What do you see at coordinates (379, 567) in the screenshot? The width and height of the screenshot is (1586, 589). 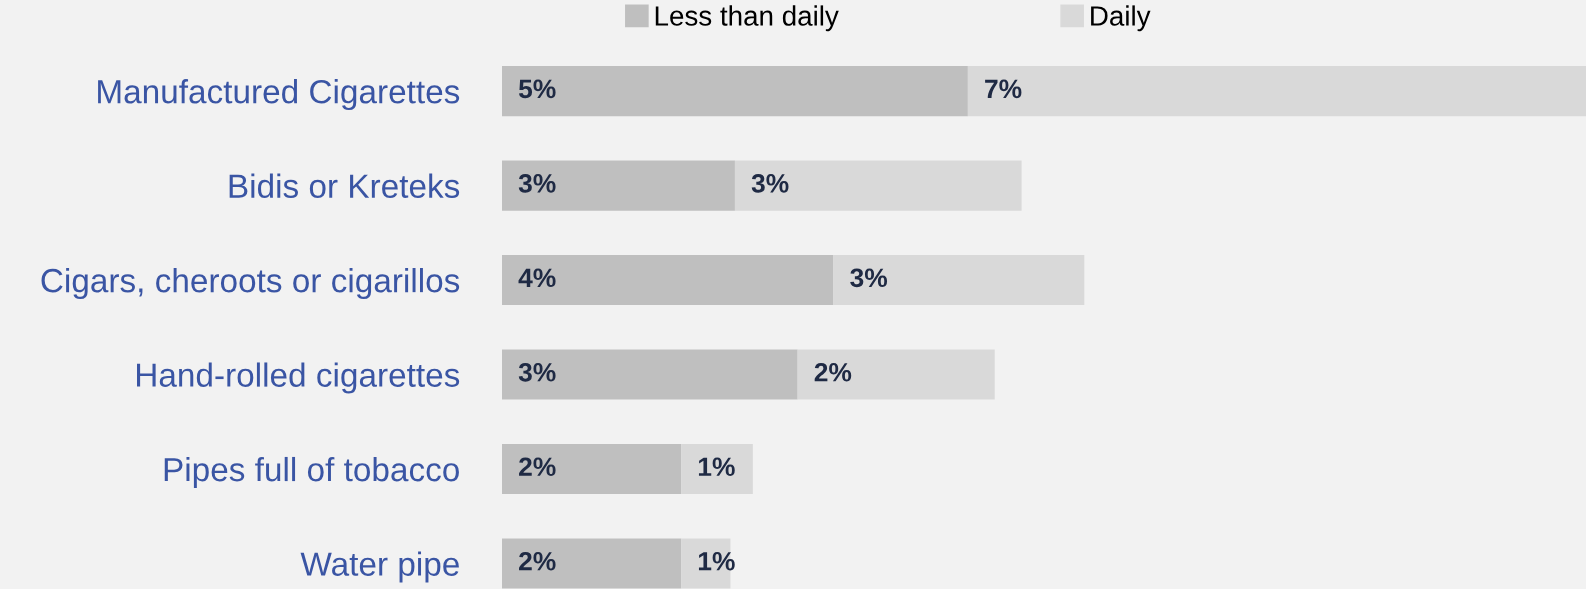 I see `y-tick-label: Water pipe` at bounding box center [379, 567].